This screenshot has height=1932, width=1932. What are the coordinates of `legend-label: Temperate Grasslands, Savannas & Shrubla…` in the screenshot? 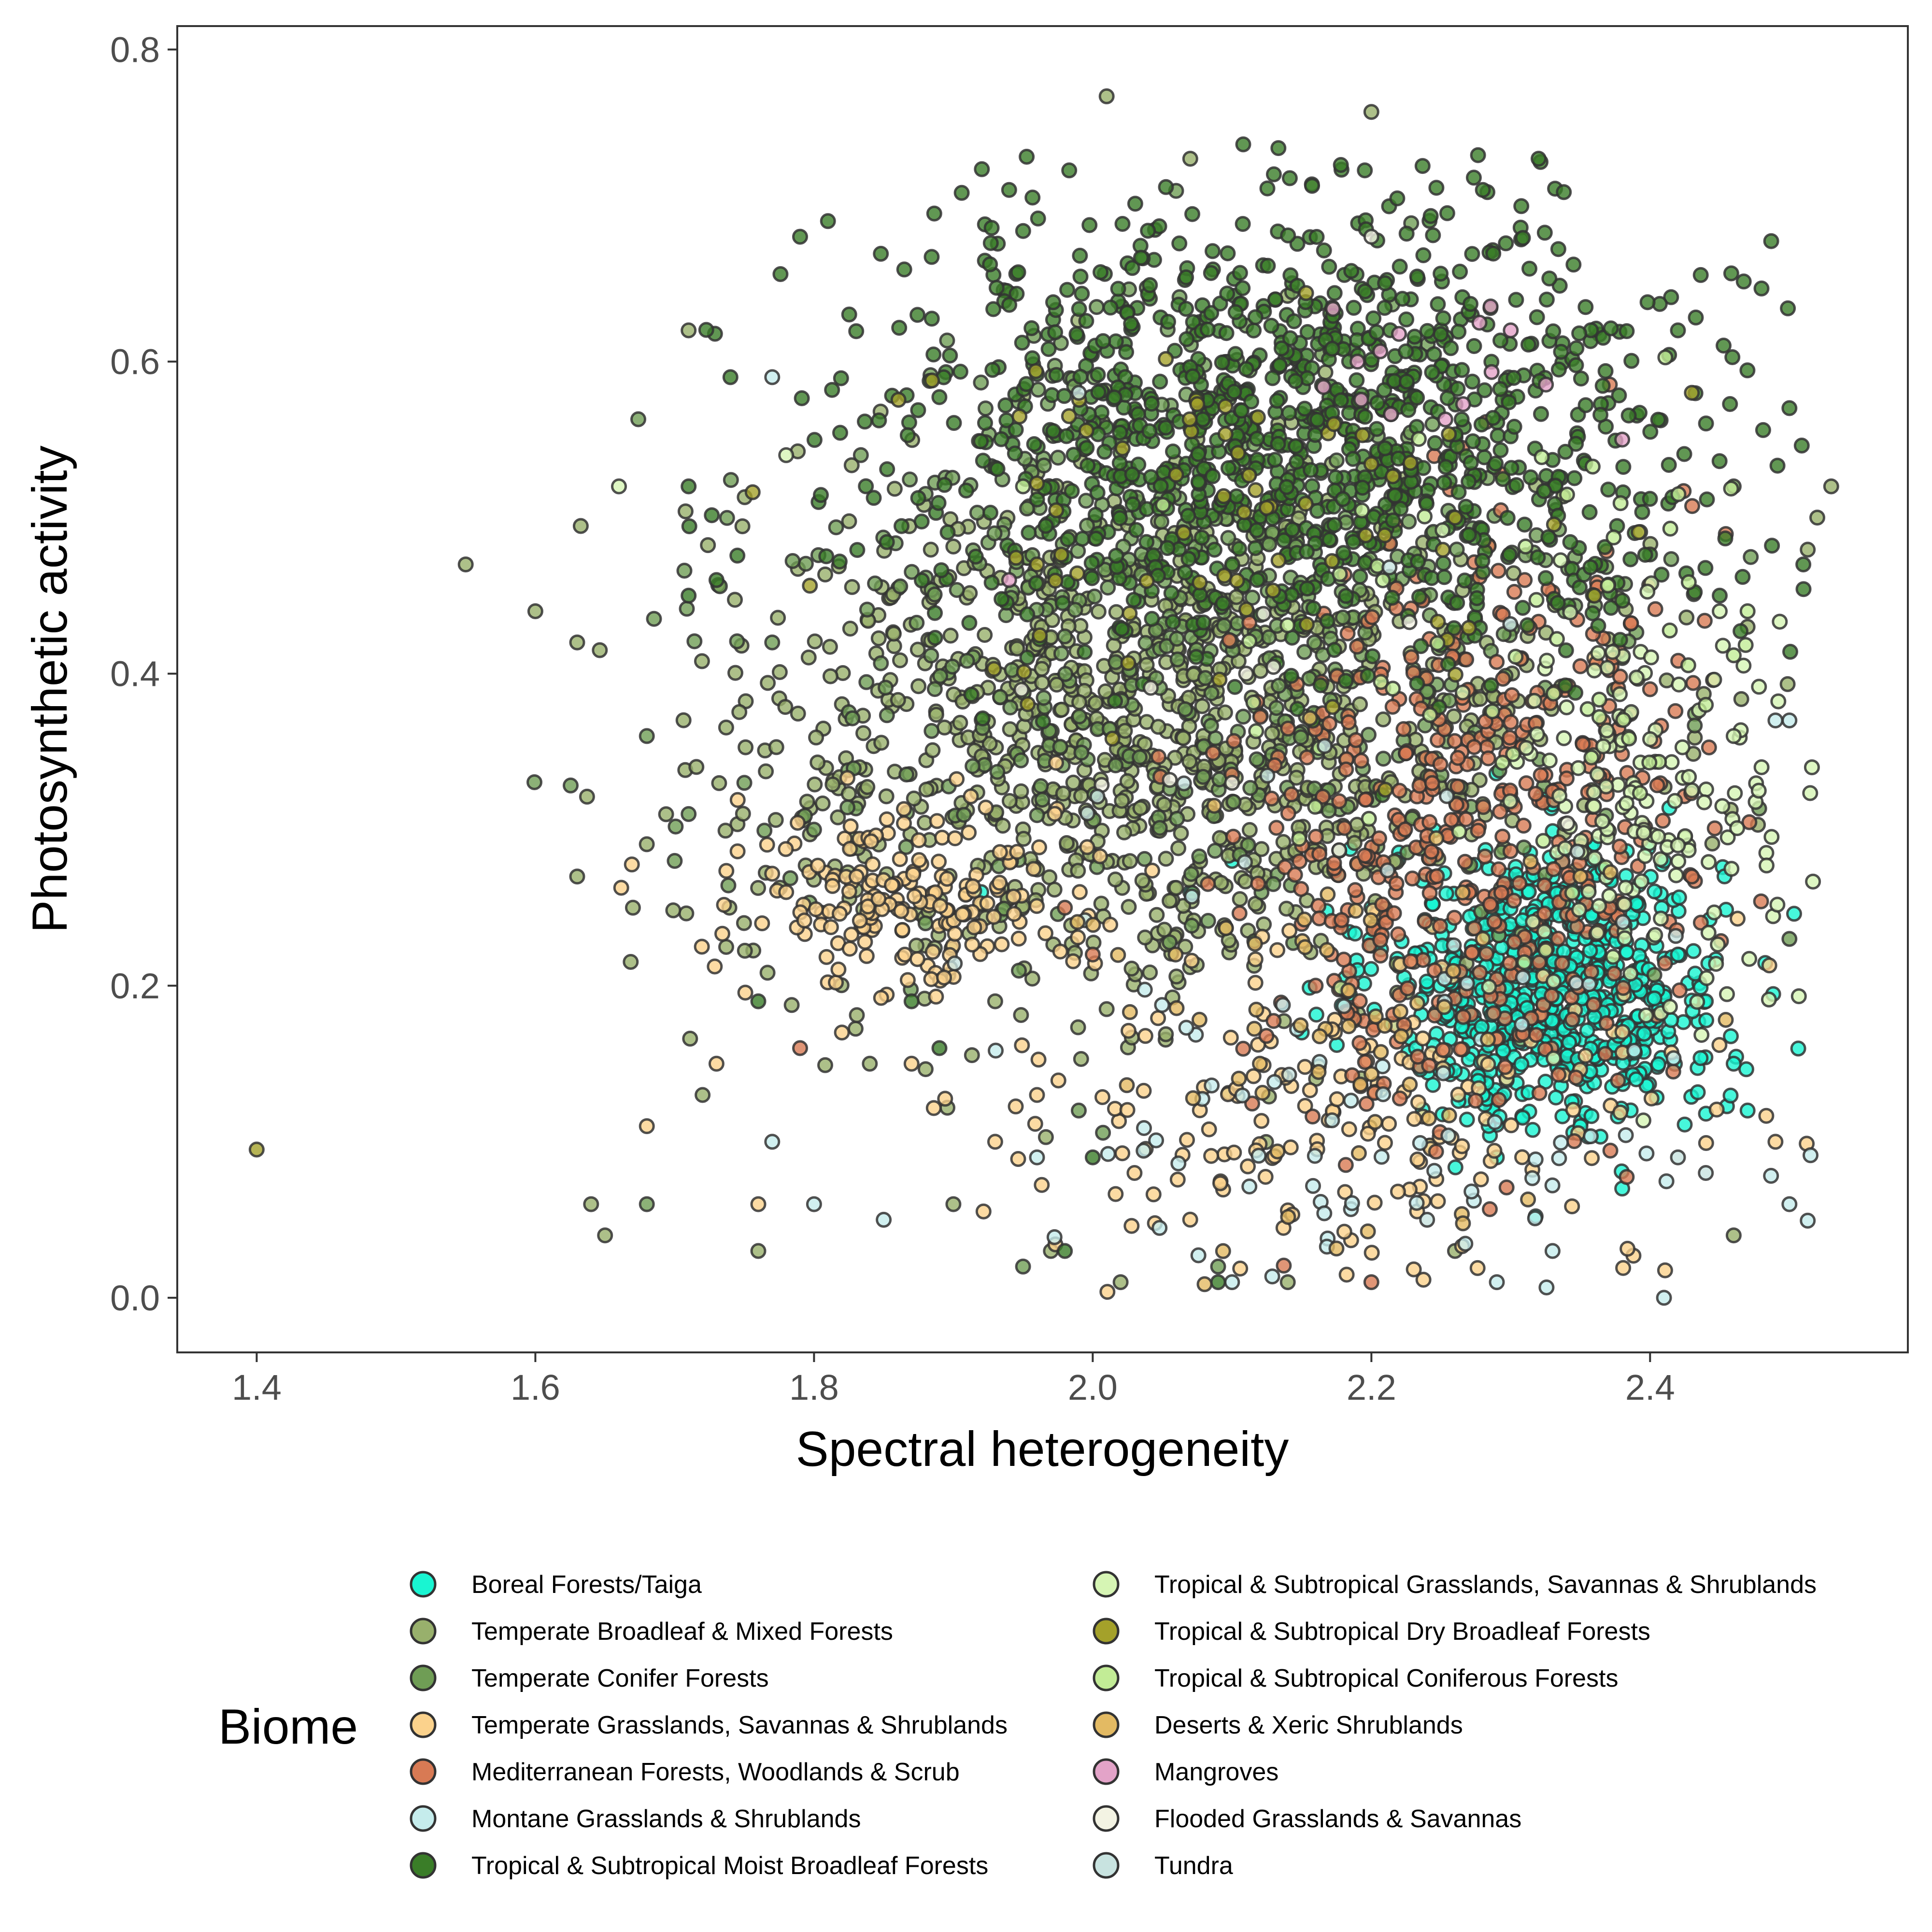 It's located at (739, 1725).